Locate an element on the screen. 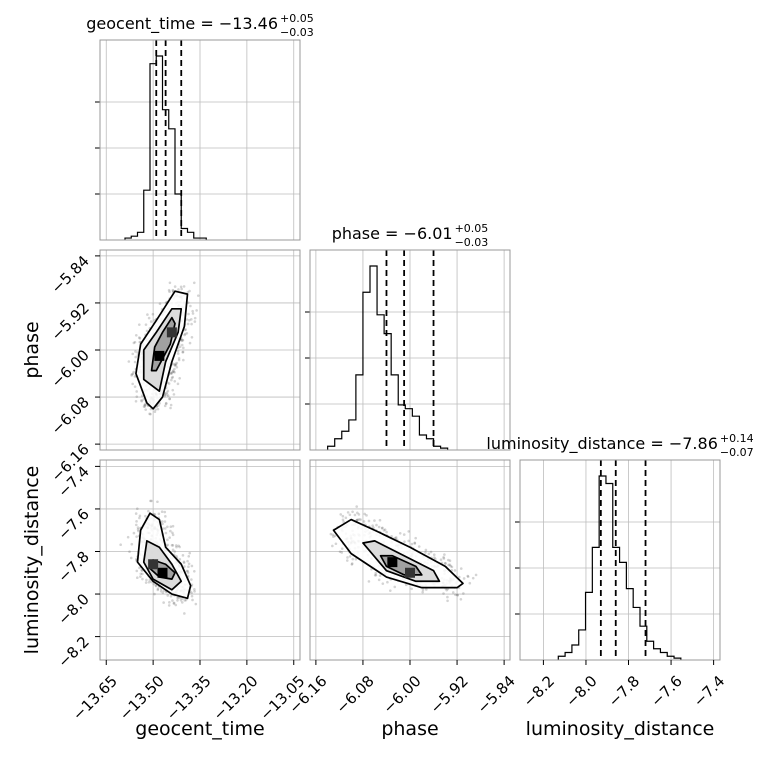 The image size is (760, 760). title-upper-error: +0.14 is located at coordinates (737, 438).